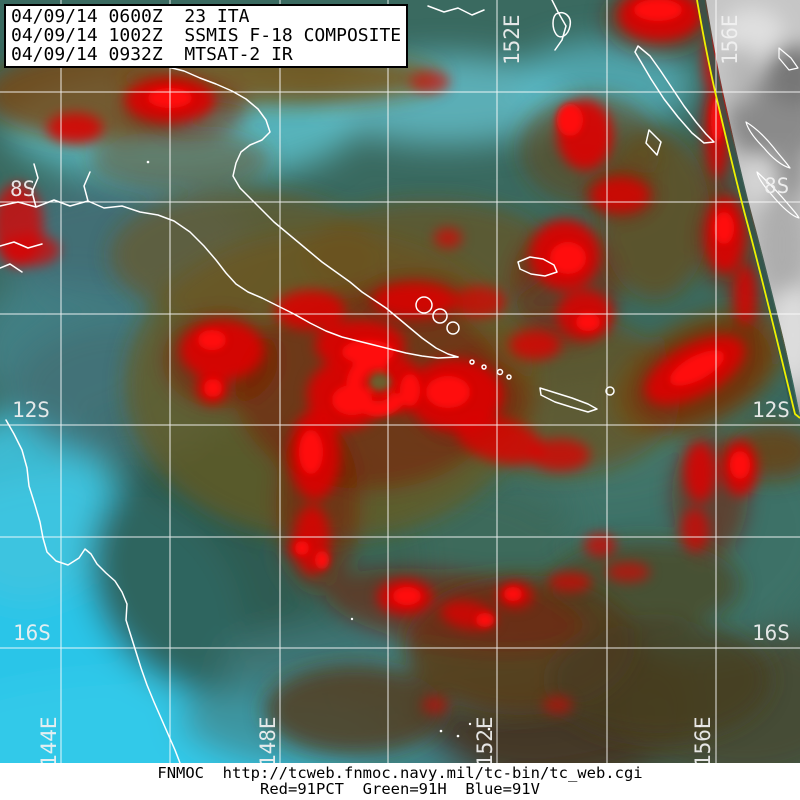 This screenshot has height=800, width=800. I want to click on lon-label-bottom-144e: 144E, so click(49, 739).